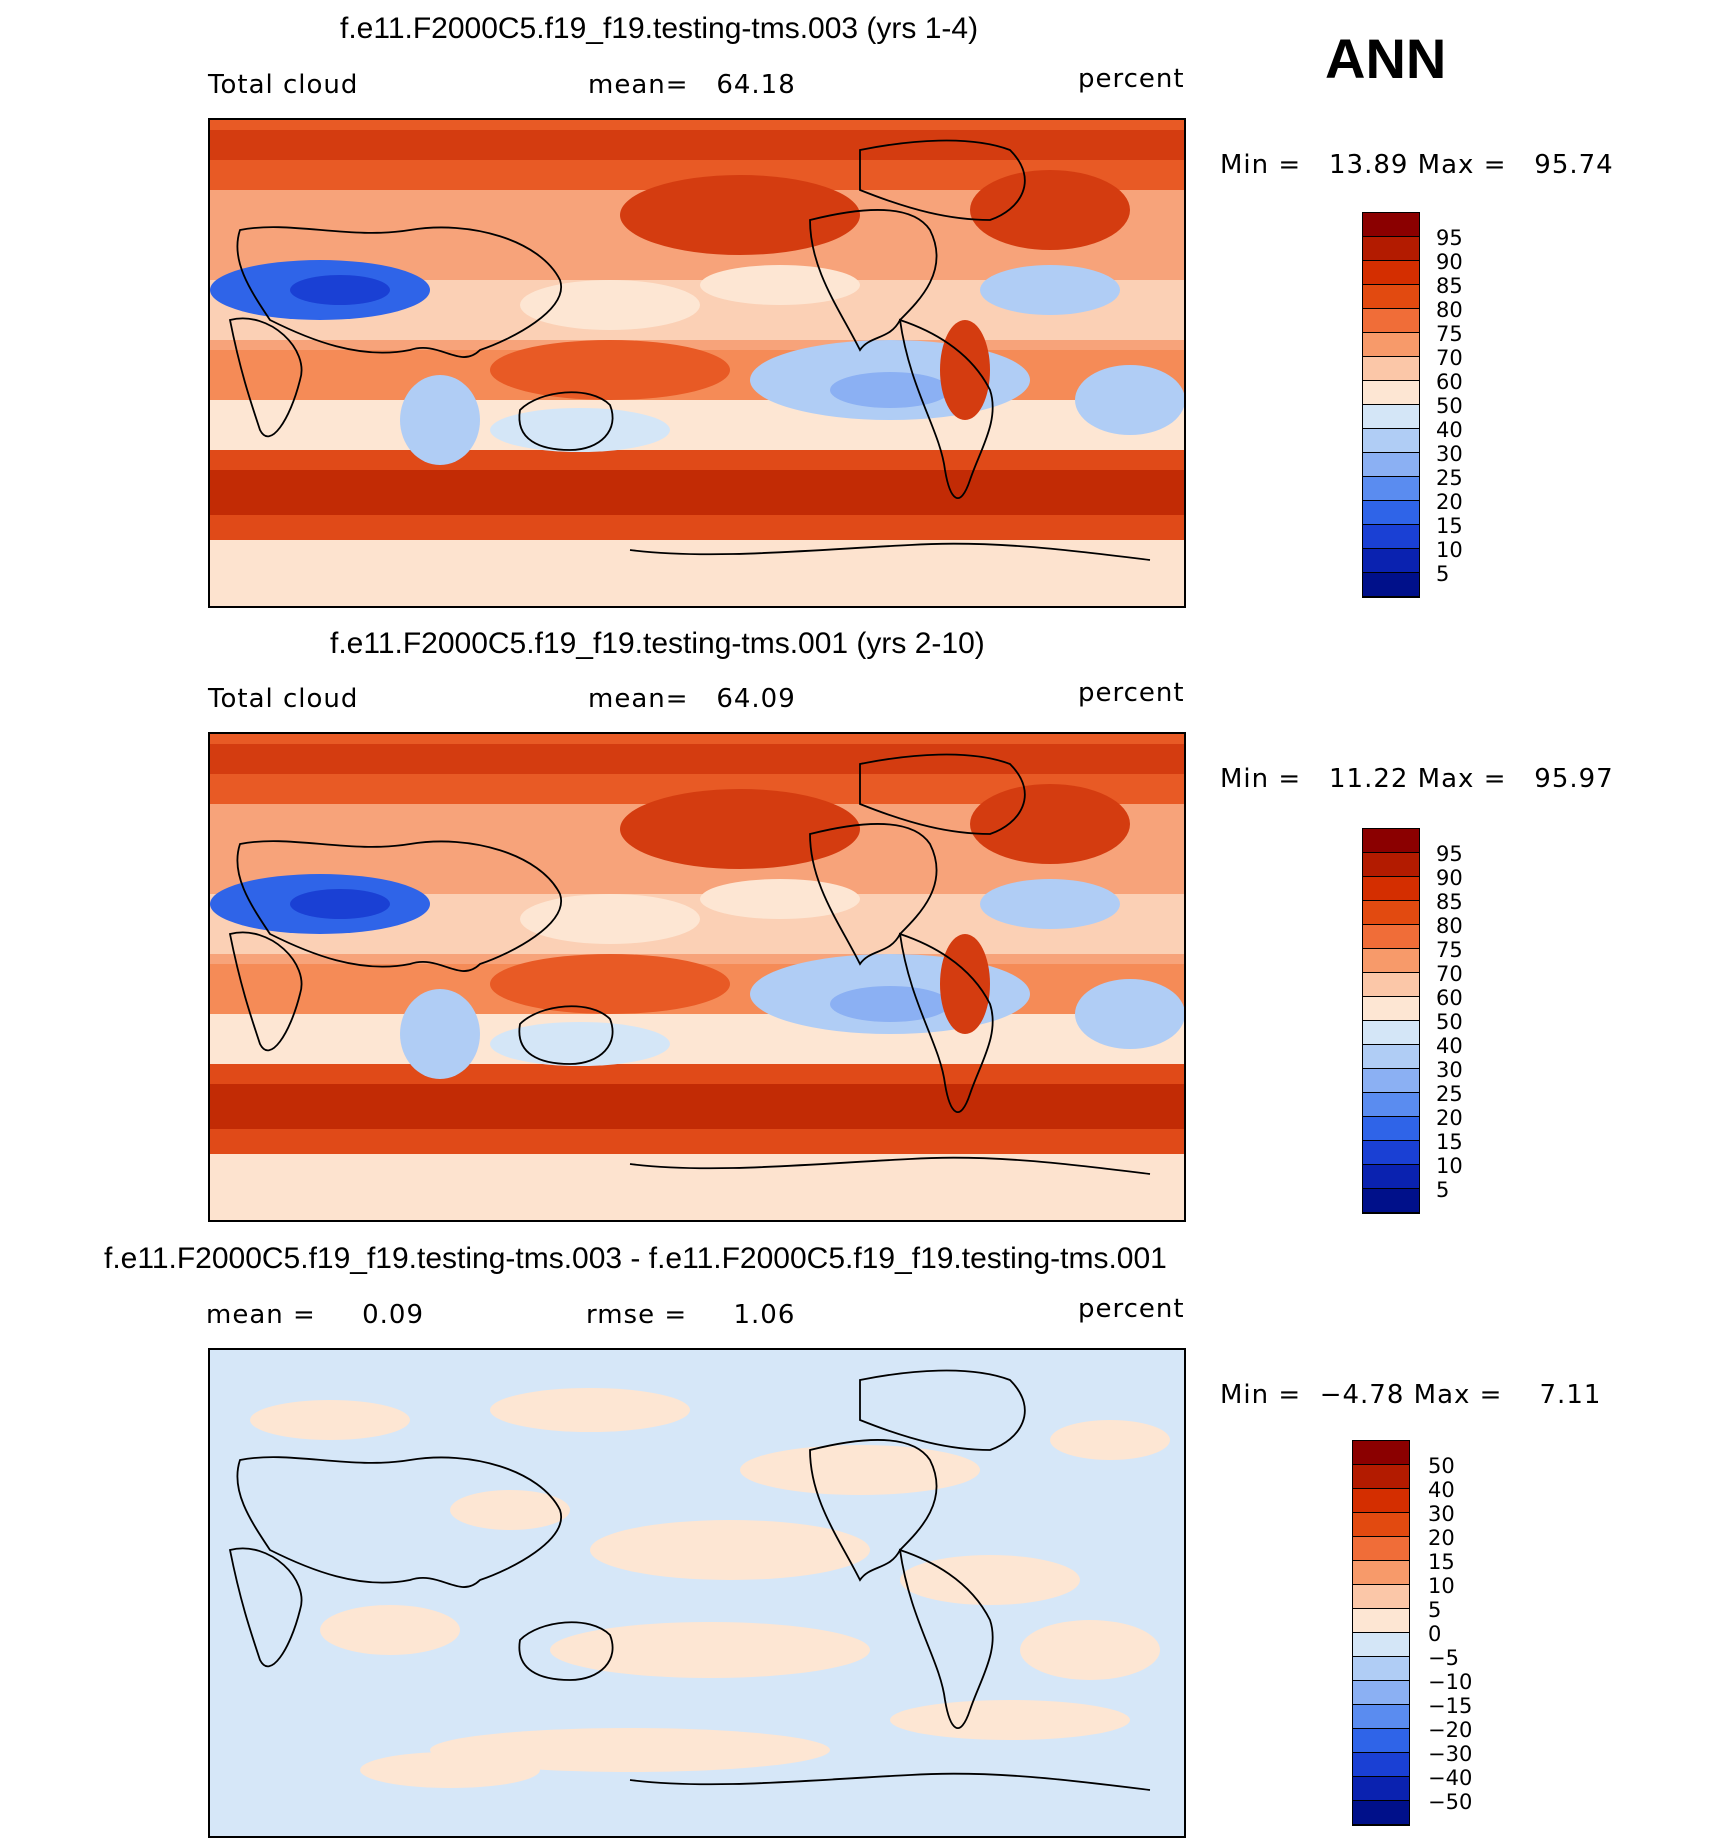 This screenshot has width=1710, height=1847. I want to click on panel-2-units: percent, so click(1131, 693).